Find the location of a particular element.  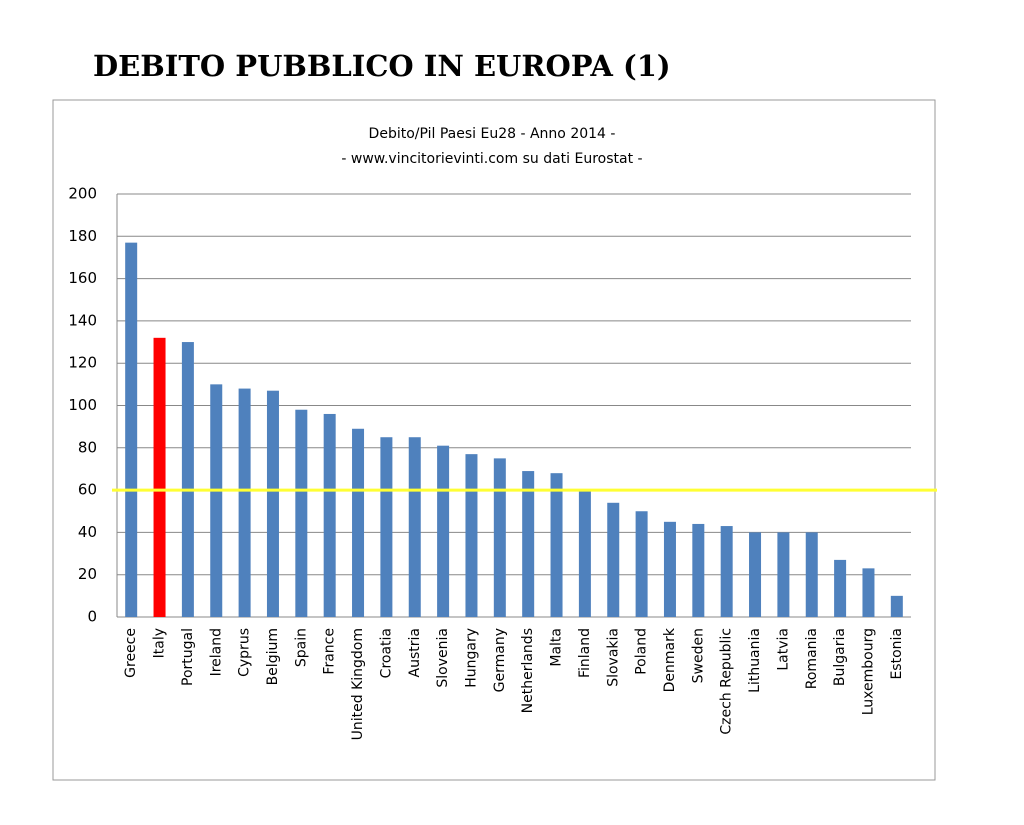

x-tick-label: Sweden is located at coordinates (698, 655).